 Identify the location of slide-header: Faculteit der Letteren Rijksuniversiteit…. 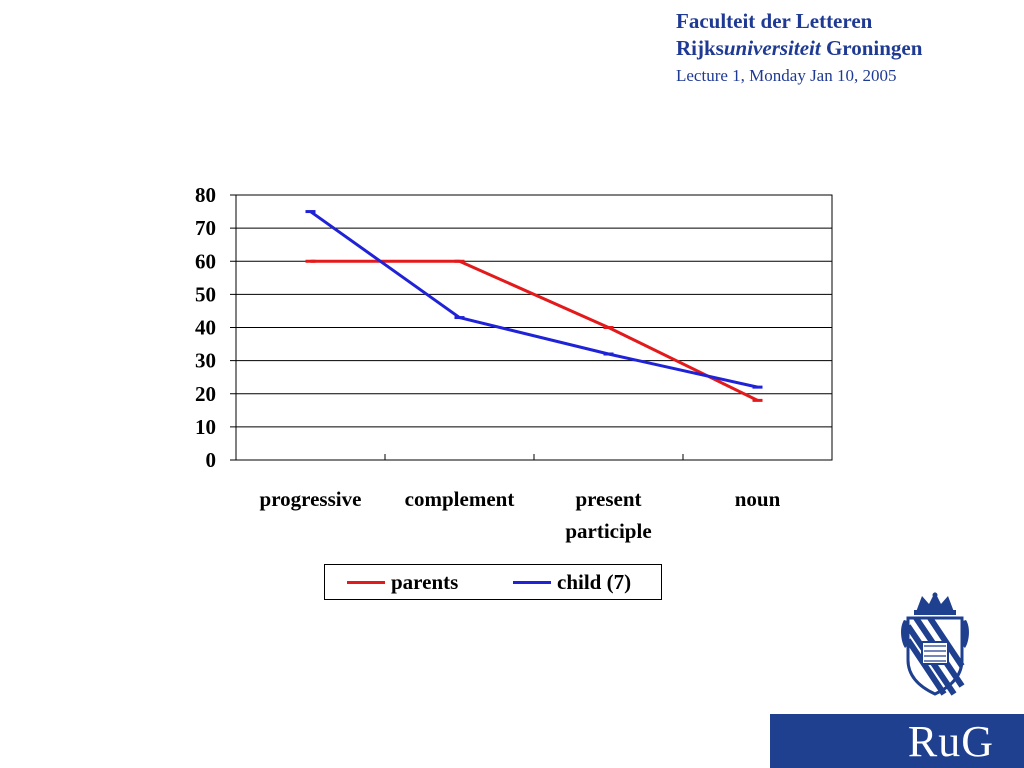
(846, 48).